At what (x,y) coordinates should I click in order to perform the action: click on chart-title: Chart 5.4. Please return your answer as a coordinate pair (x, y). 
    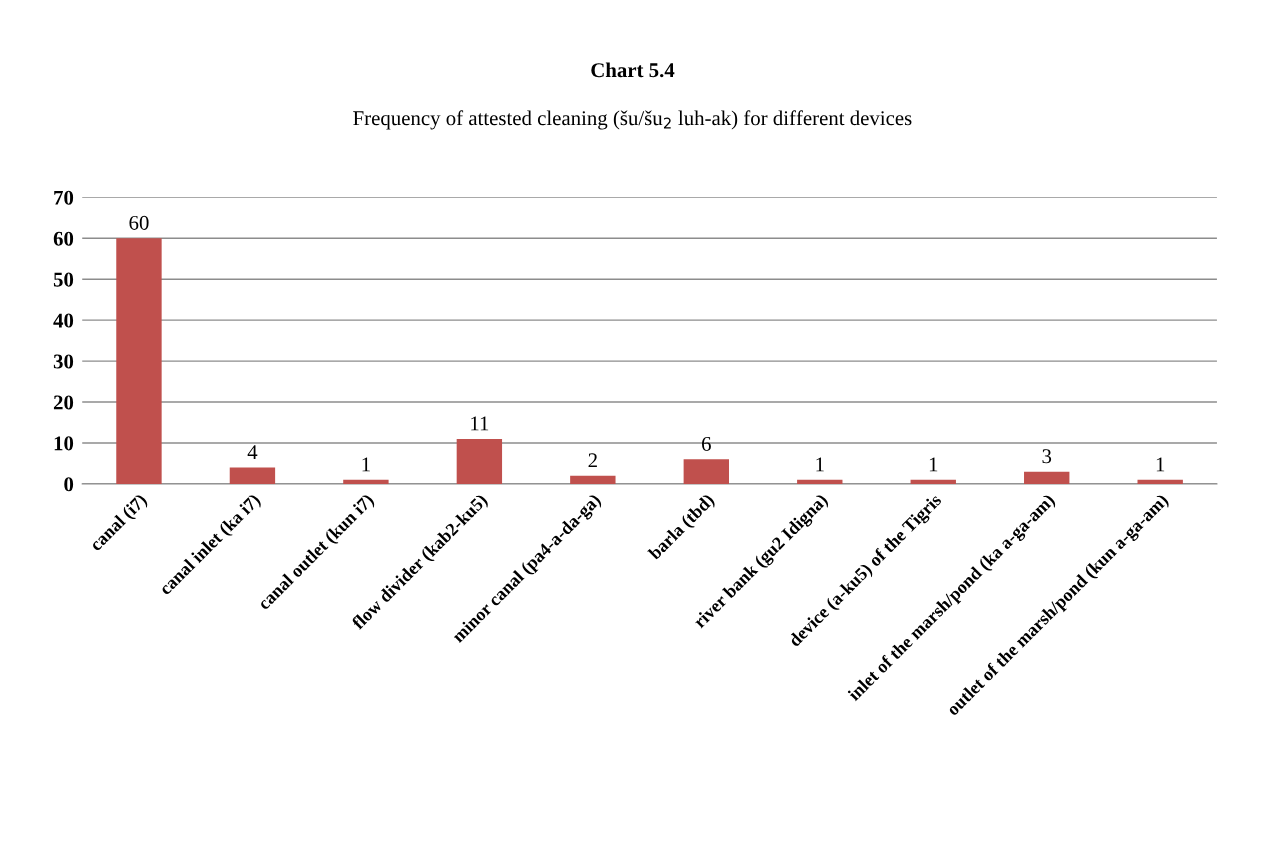
    Looking at the image, I should click on (633, 70).